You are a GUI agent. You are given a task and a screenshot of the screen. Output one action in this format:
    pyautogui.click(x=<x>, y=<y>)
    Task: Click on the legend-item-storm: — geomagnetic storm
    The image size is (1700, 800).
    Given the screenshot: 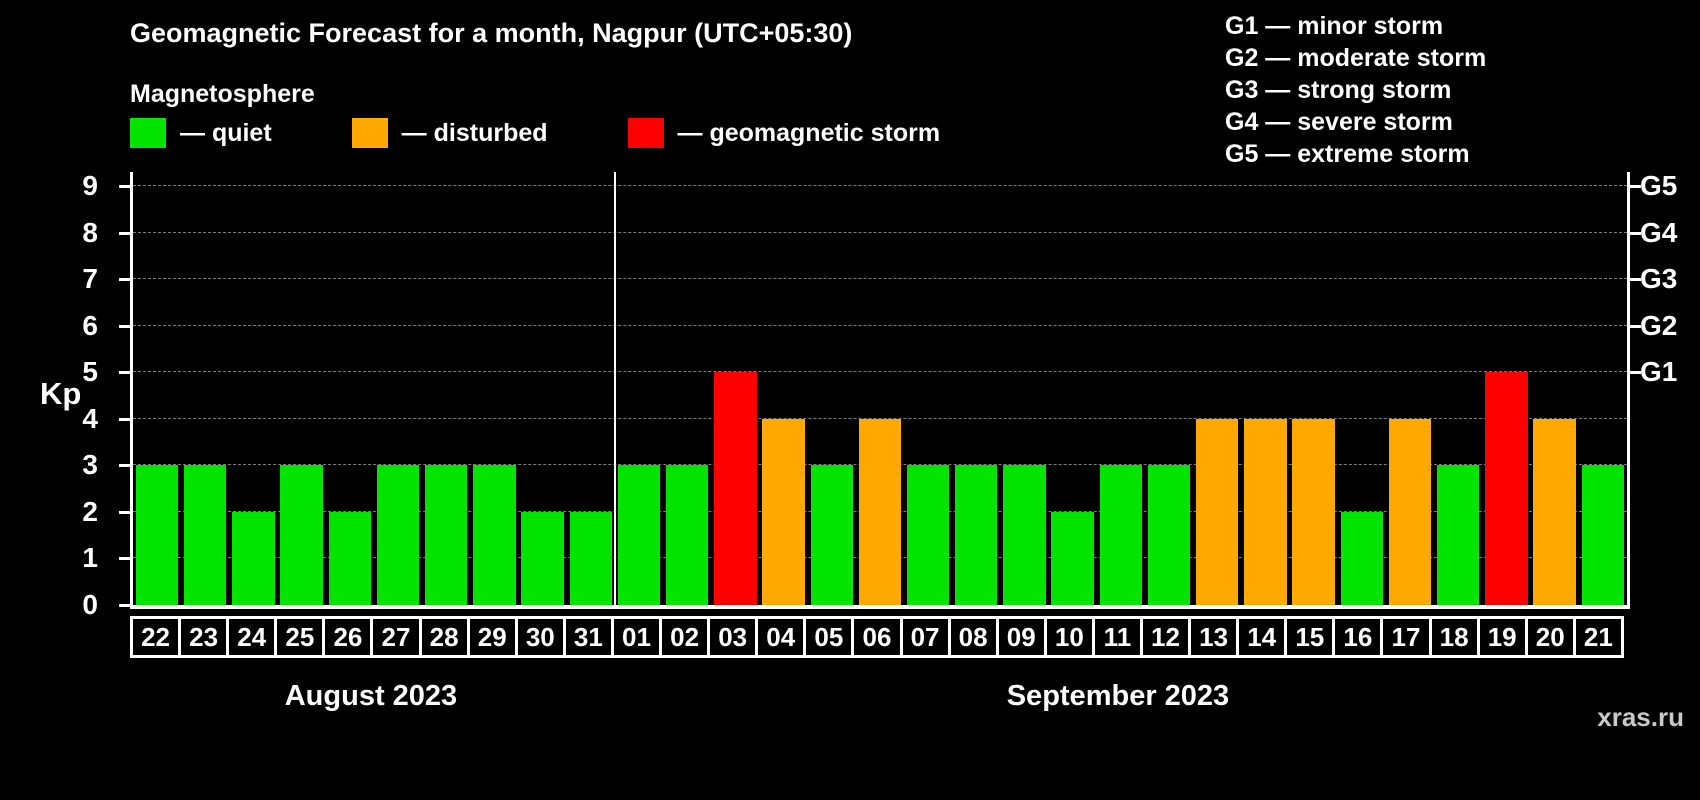 What is the action you would take?
    pyautogui.click(x=783, y=133)
    